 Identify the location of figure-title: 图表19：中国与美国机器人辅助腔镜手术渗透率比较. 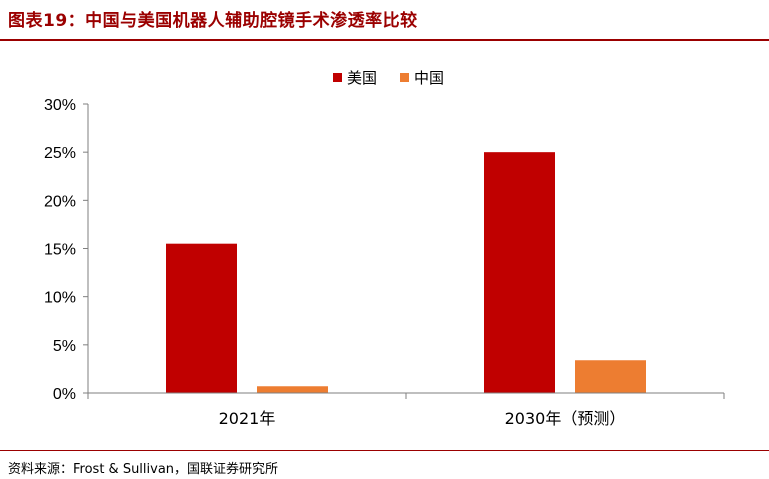
(213, 21).